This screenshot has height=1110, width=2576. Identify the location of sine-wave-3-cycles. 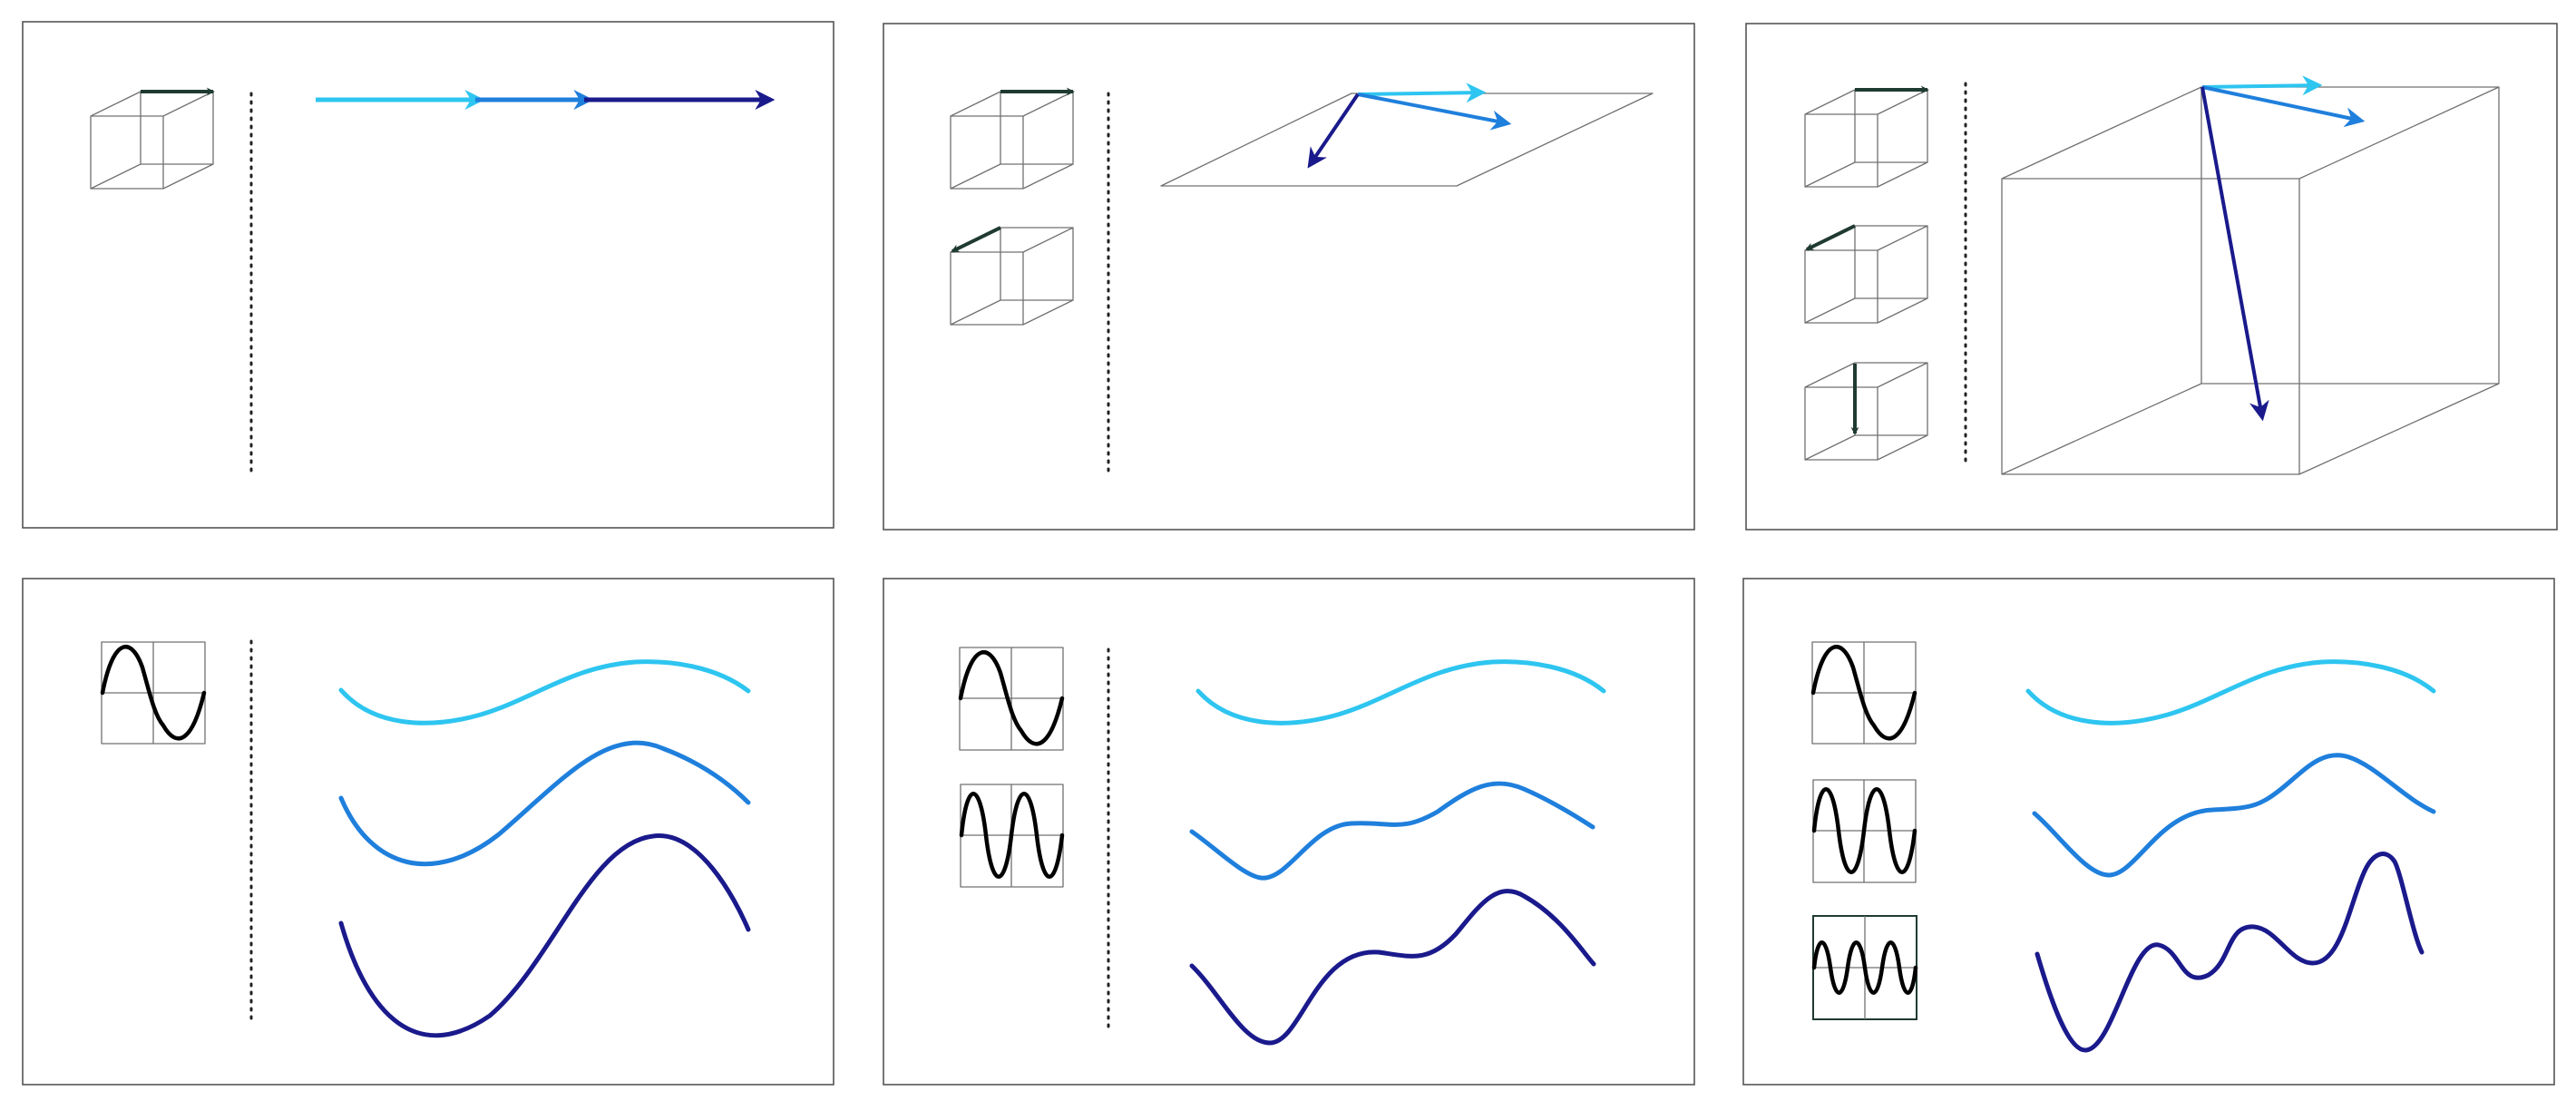
(1864, 968).